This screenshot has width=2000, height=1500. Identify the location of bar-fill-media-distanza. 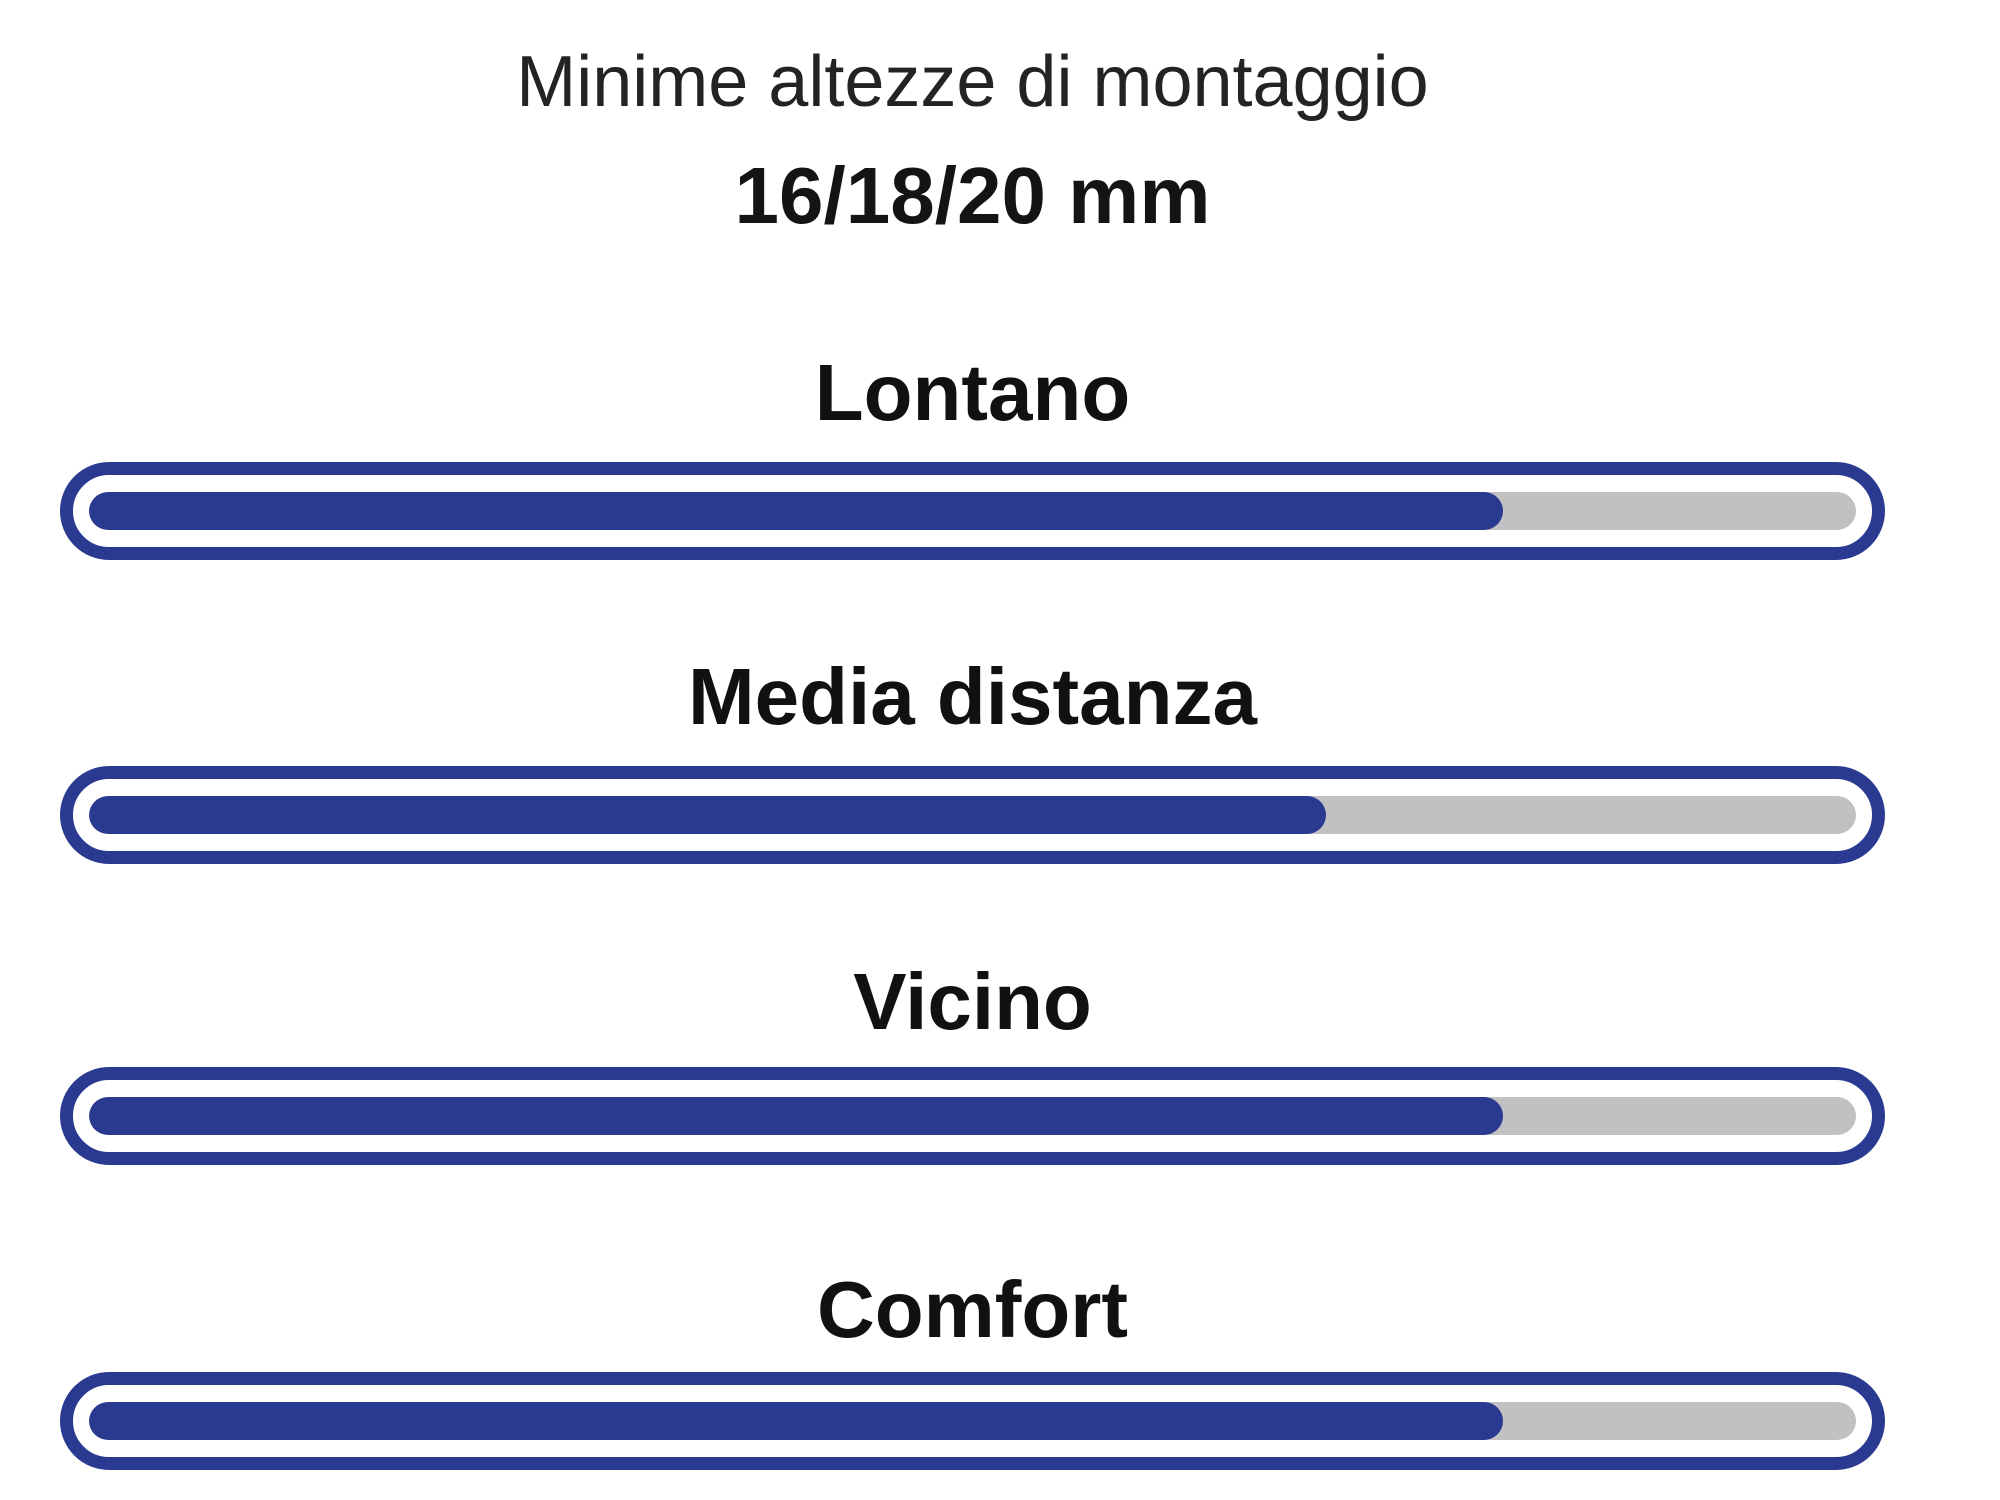
(707, 815).